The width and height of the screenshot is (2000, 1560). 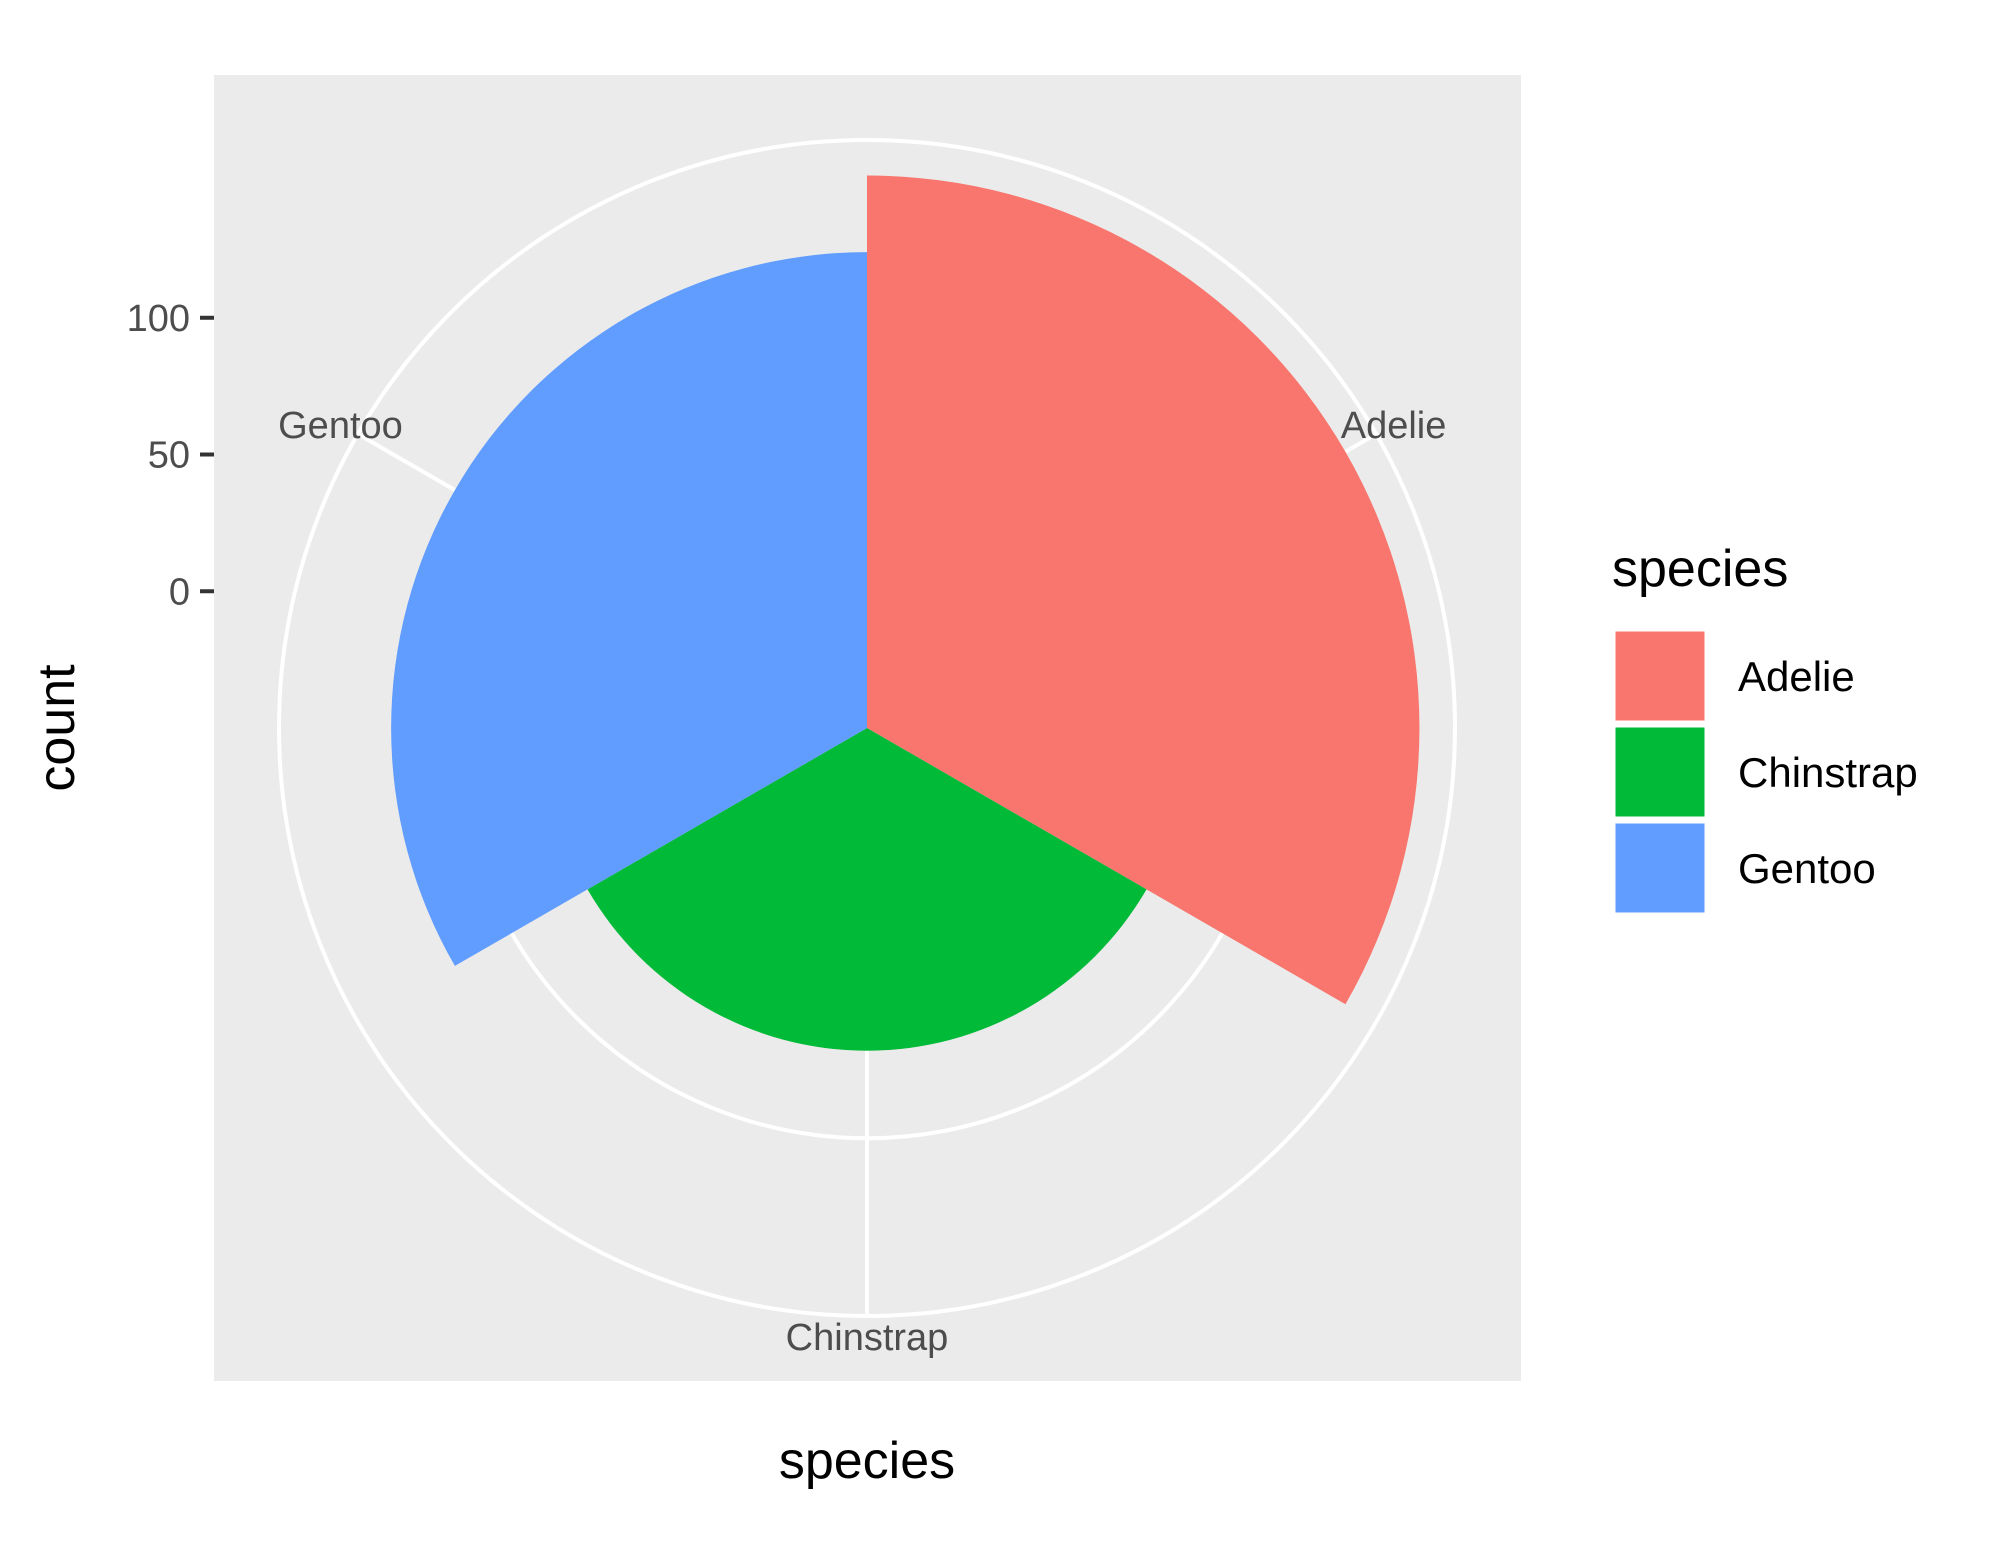 What do you see at coordinates (340, 426) in the screenshot?
I see `category-label-gentoo: Gentoo` at bounding box center [340, 426].